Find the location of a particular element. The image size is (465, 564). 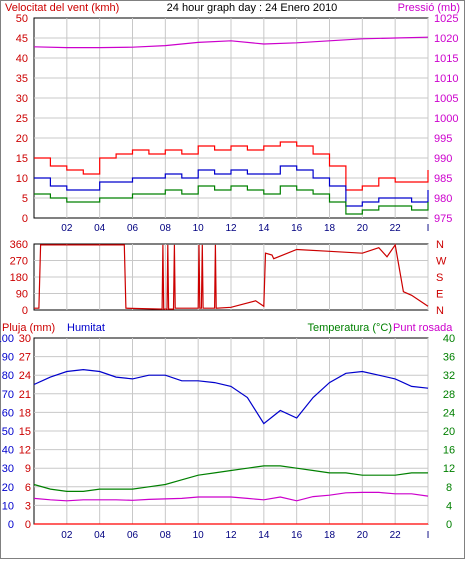

wind-speed-tick-label: 15 is located at coordinates (22, 159).